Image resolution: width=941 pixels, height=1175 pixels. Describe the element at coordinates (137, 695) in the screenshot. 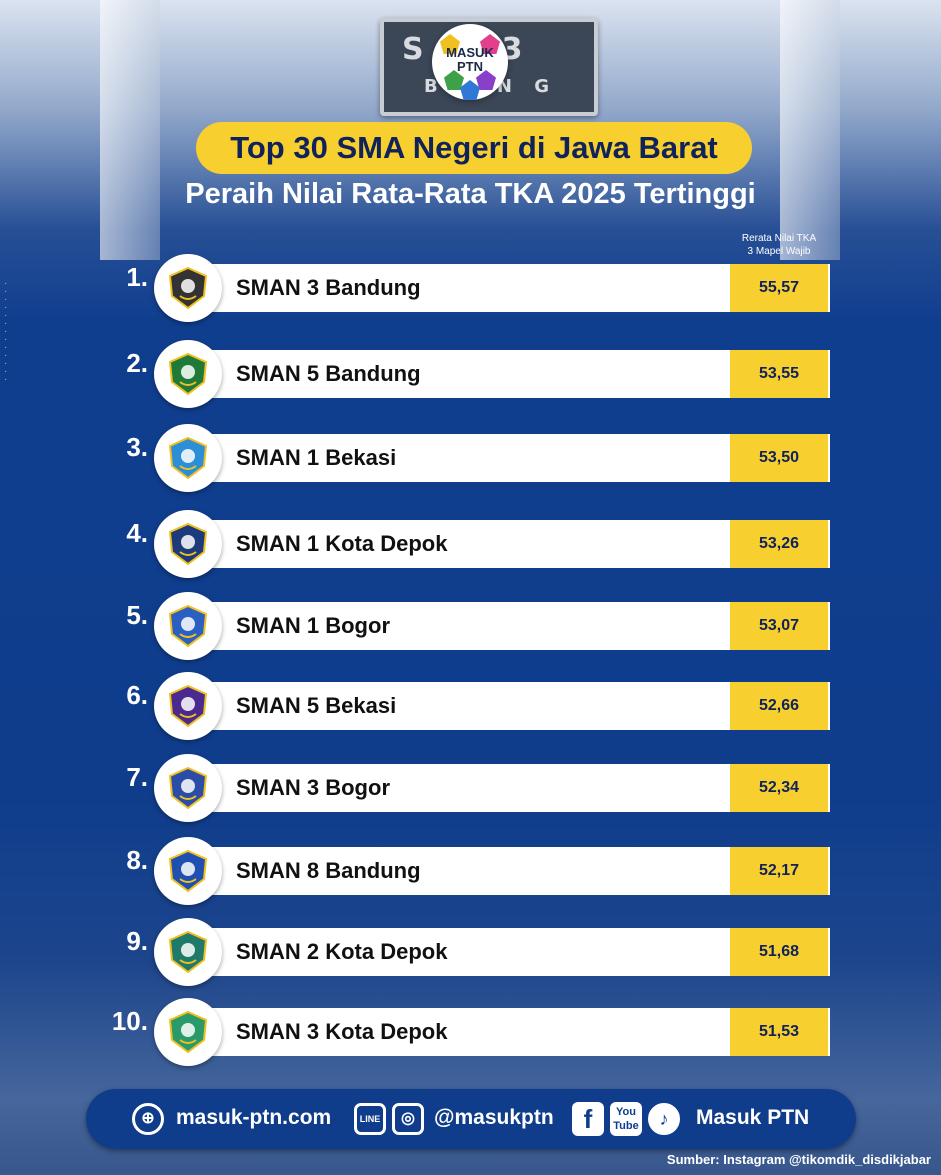

I see `rank-number: 6.` at that location.